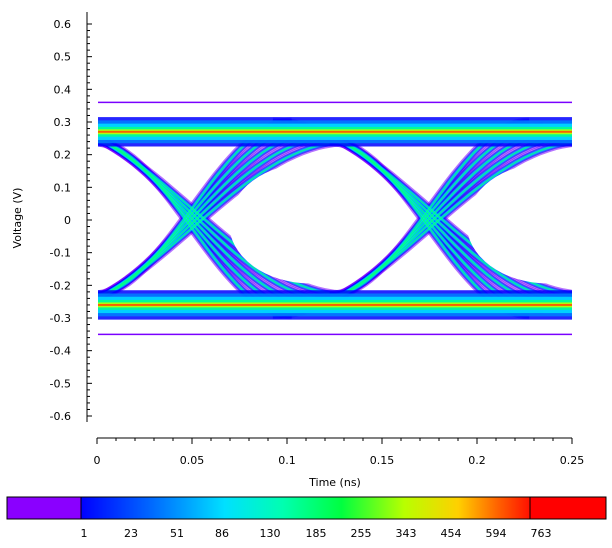 Image resolution: width=612 pixels, height=548 pixels. I want to click on y-tick-label: -0.1, so click(60, 253).